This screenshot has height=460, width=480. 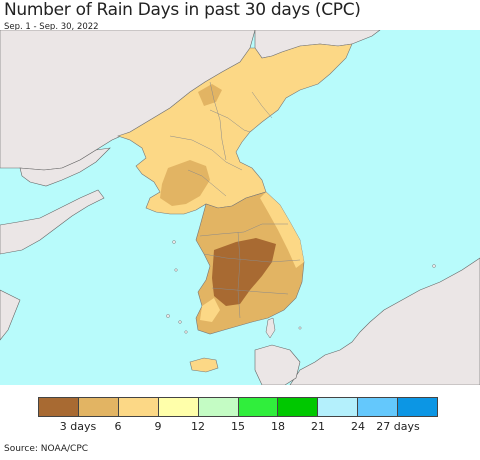 I want to click on jeju-island, so click(x=204, y=365).